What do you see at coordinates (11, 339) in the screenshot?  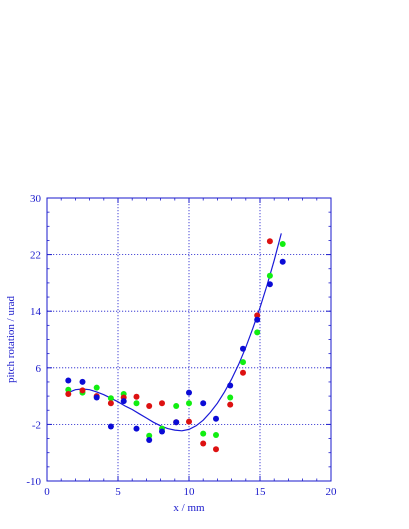 I see `y-axis-label: pitch rotation / urad` at bounding box center [11, 339].